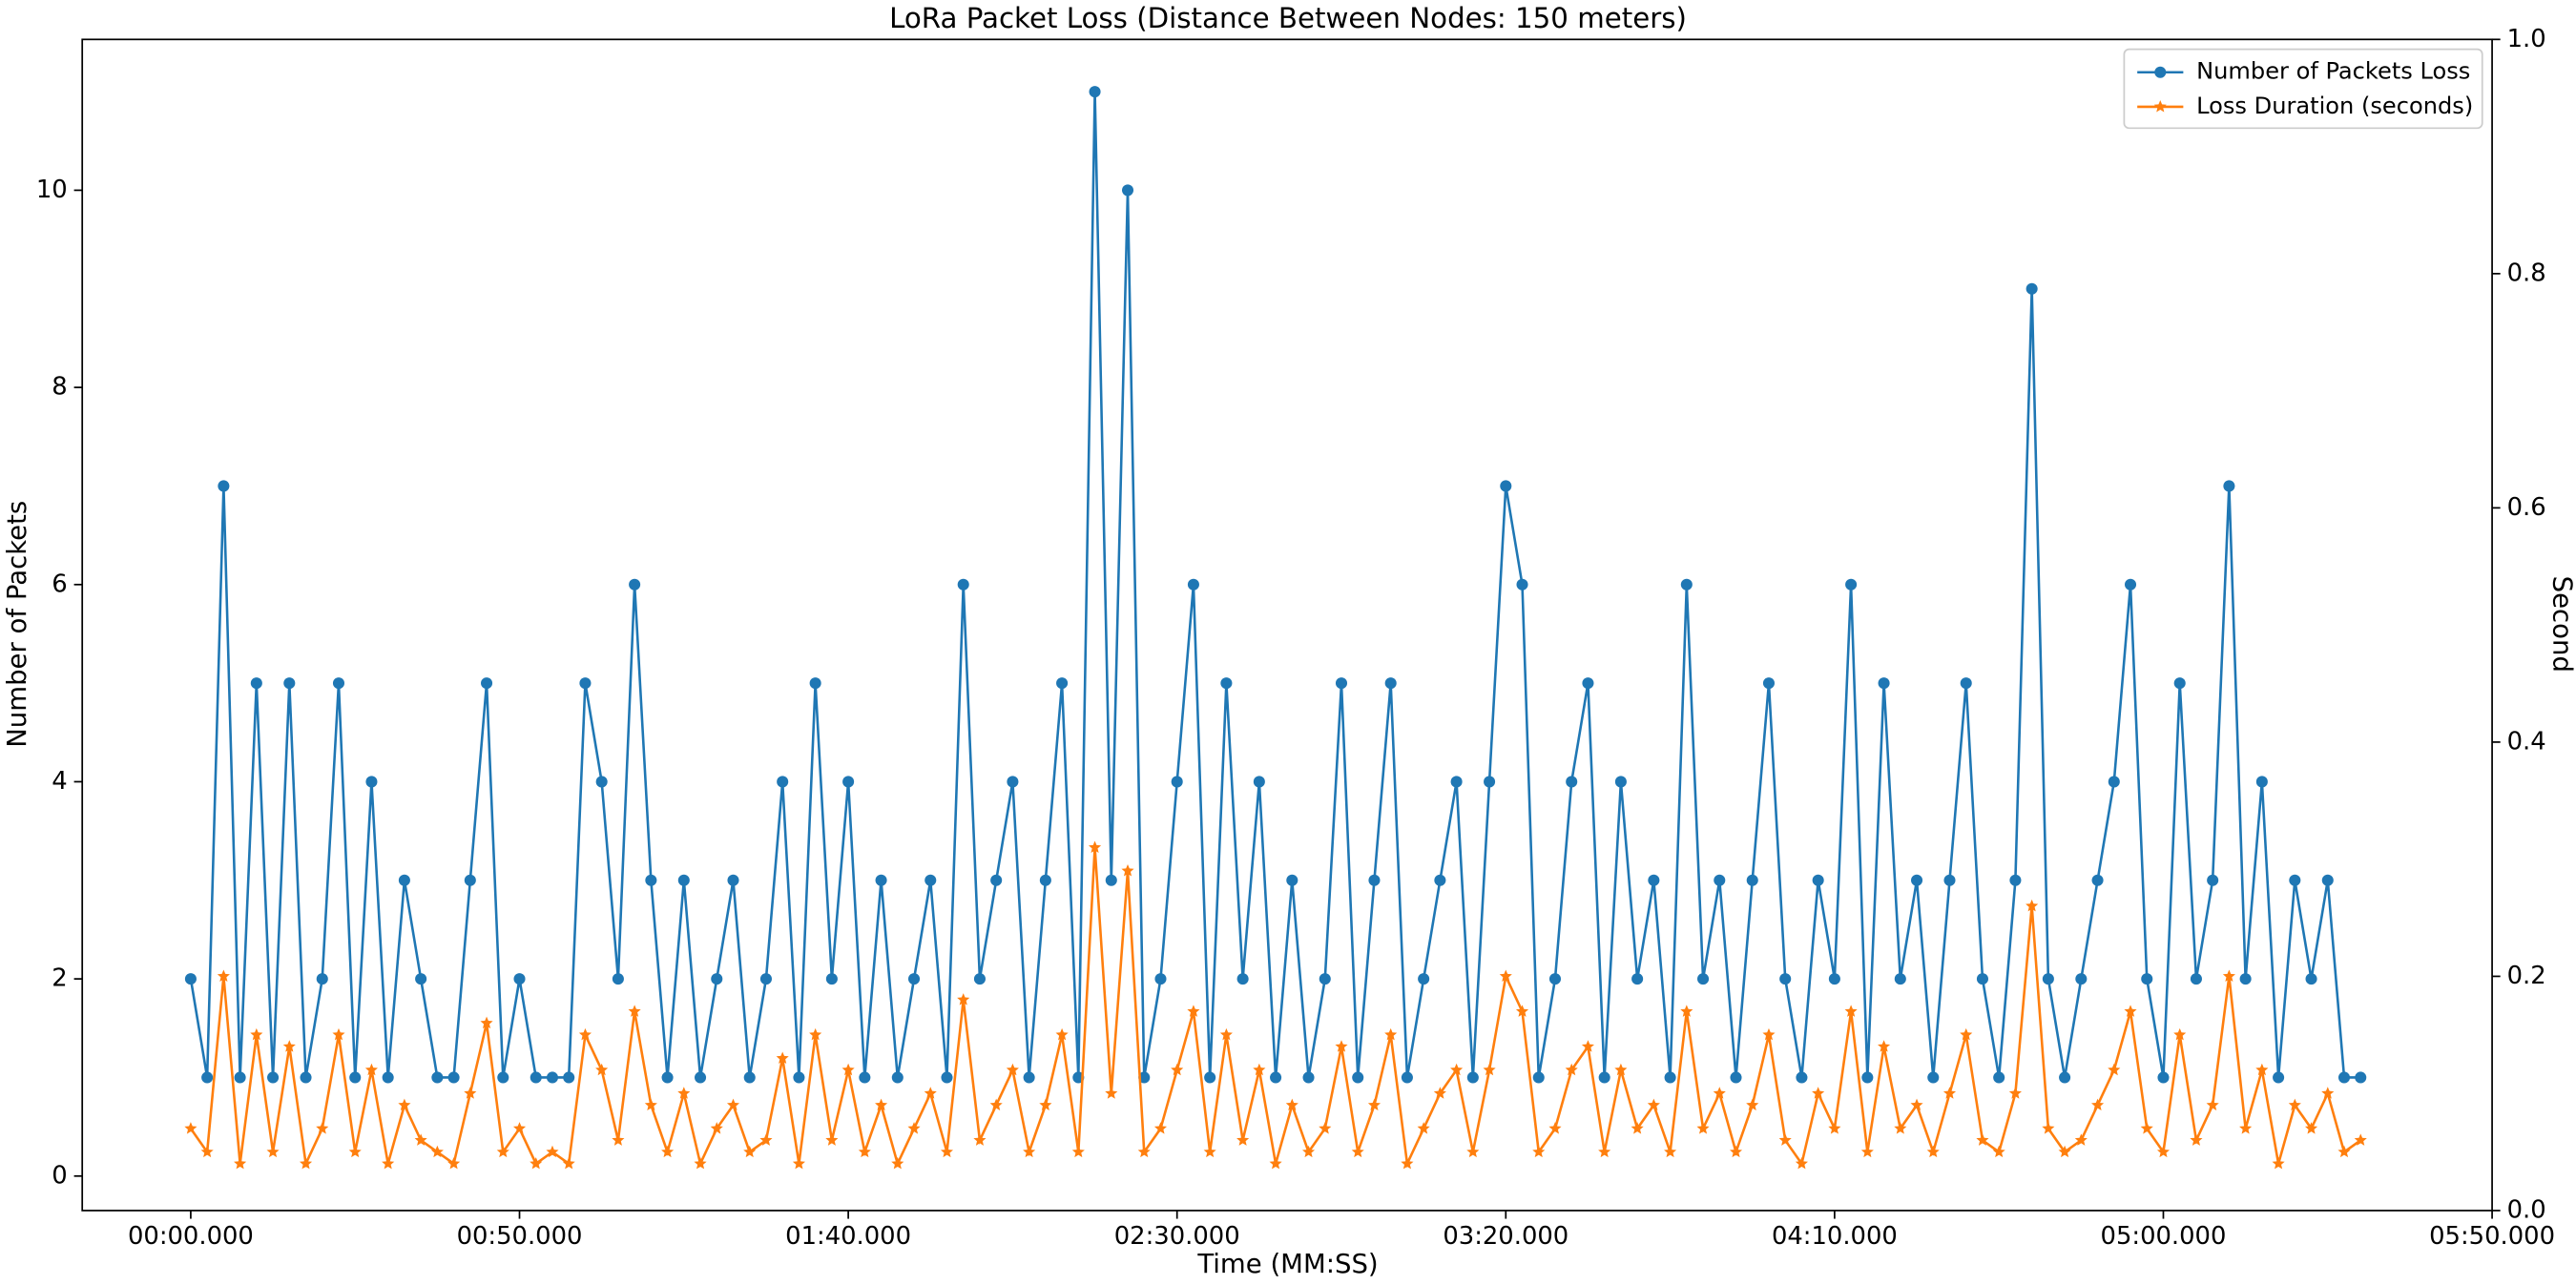 The height and width of the screenshot is (1285, 2576). Describe the element at coordinates (59, 584) in the screenshot. I see `y-tick-label: 6` at that location.